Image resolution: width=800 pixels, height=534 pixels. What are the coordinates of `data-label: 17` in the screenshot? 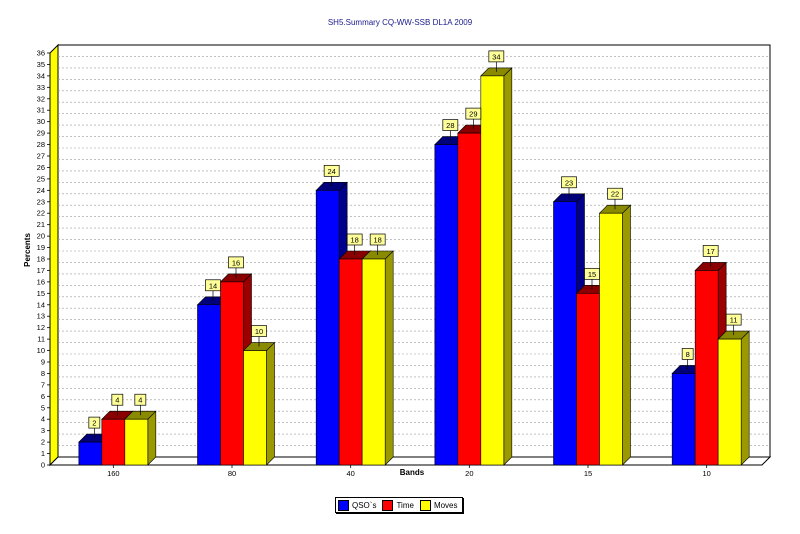 It's located at (710, 251).